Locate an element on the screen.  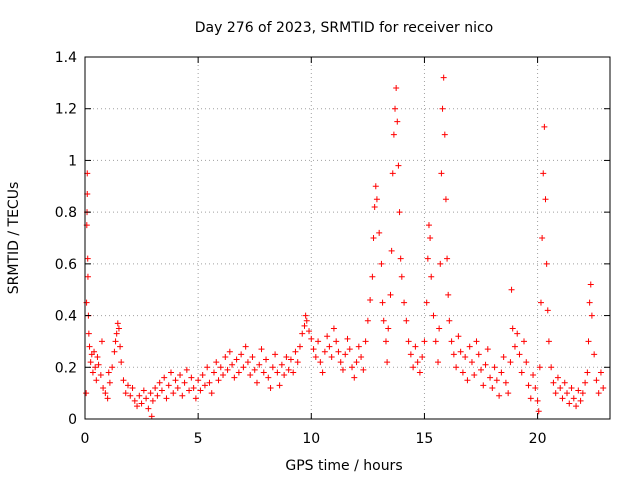
y-tick-label: 1.4 is located at coordinates (66, 58).